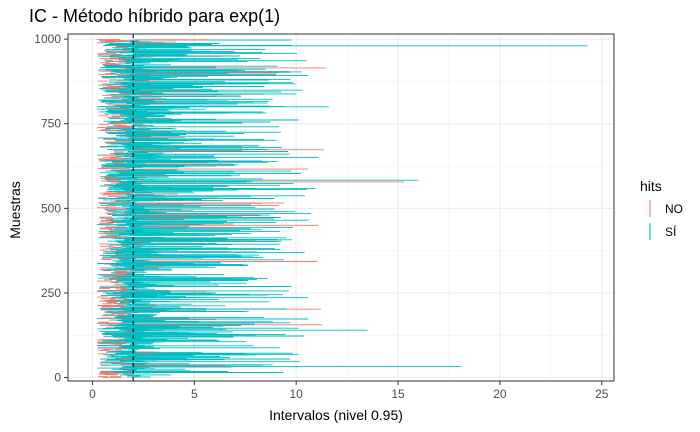  Describe the element at coordinates (51, 124) in the screenshot. I see `y-tick-label: 750` at that location.